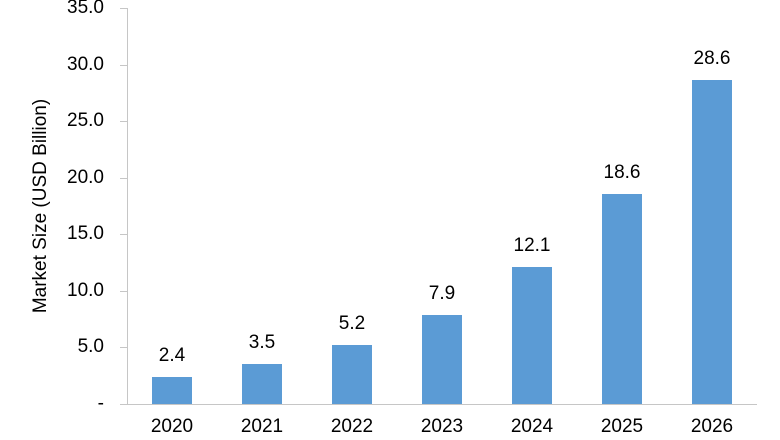 Image resolution: width=780 pixels, height=440 pixels. What do you see at coordinates (85, 290) in the screenshot?
I see `y-tick-label: 10.0` at bounding box center [85, 290].